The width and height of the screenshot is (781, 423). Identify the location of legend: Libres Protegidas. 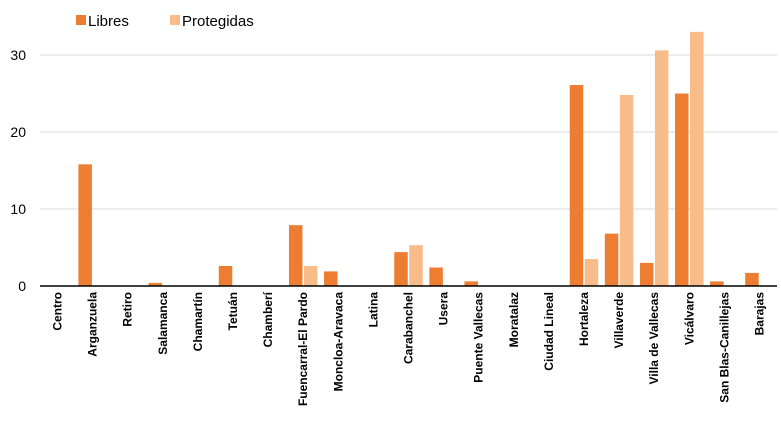
(165, 21).